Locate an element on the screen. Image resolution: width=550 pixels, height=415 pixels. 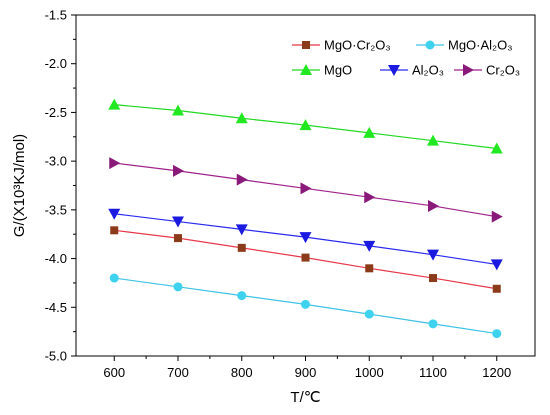
legend-item: MgO·Al₂O₃ is located at coordinates (464, 45).